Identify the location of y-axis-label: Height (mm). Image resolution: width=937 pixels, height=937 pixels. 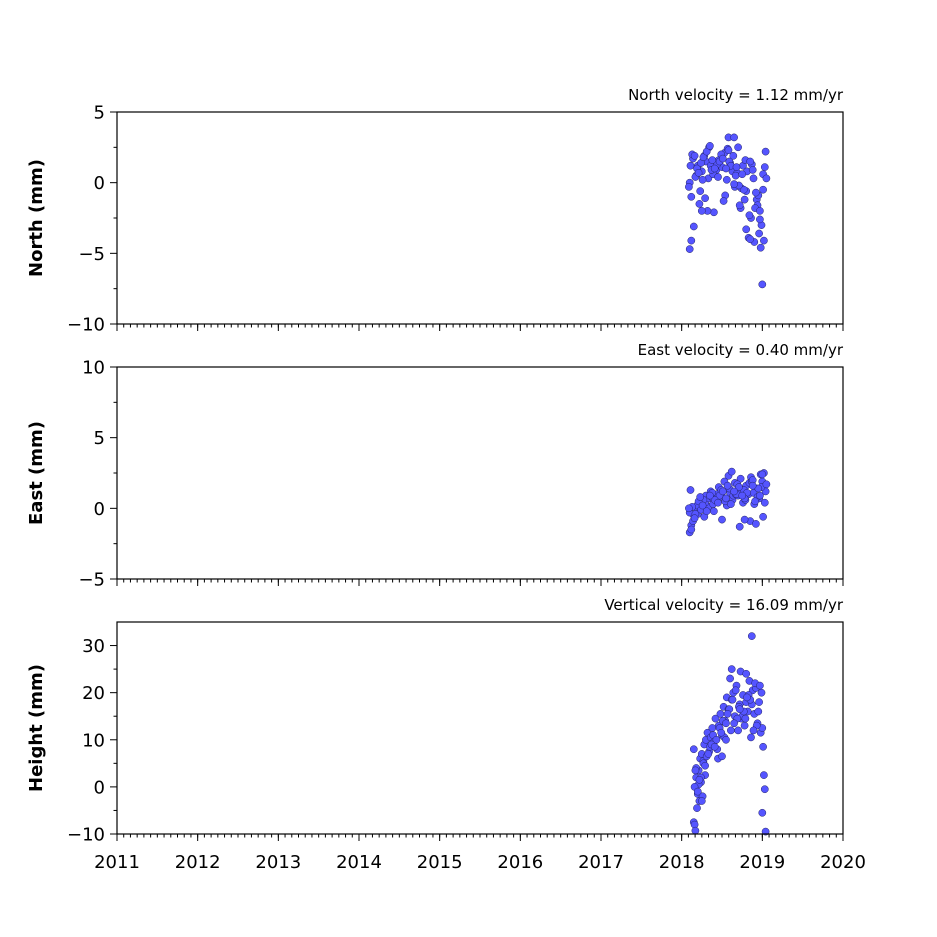
(36, 728).